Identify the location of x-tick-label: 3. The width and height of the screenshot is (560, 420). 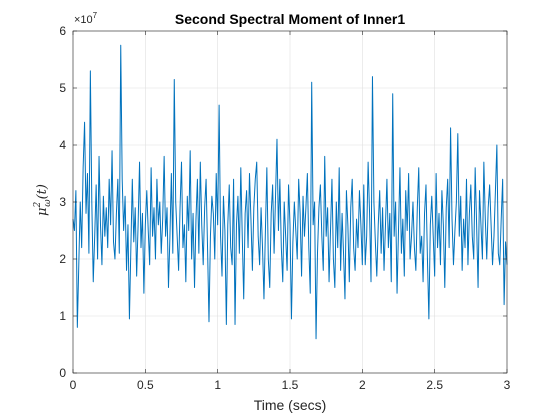
(507, 385).